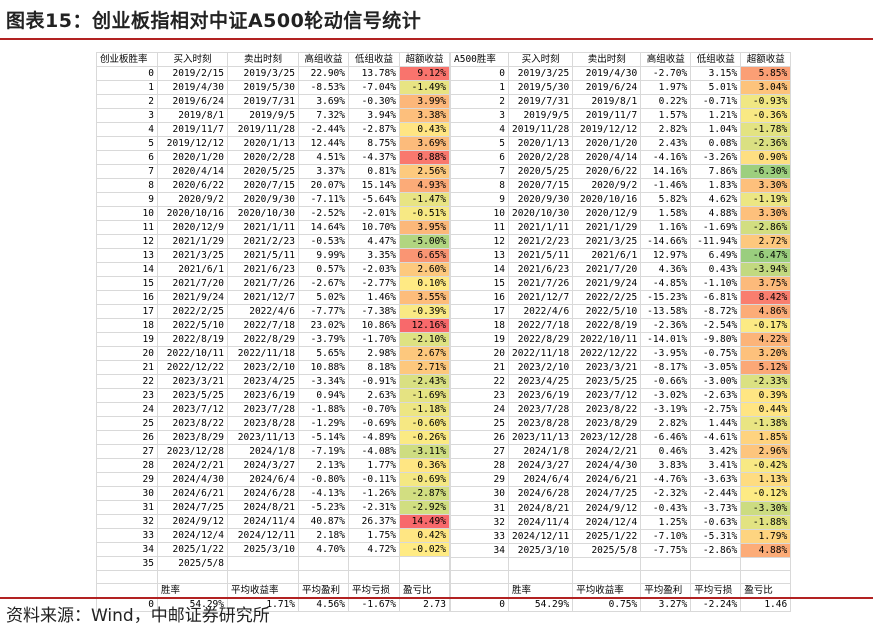 Image resolution: width=873 pixels, height=634 pixels. What do you see at coordinates (374, 129) in the screenshot?
I see `table-cell: -2.87%` at bounding box center [374, 129].